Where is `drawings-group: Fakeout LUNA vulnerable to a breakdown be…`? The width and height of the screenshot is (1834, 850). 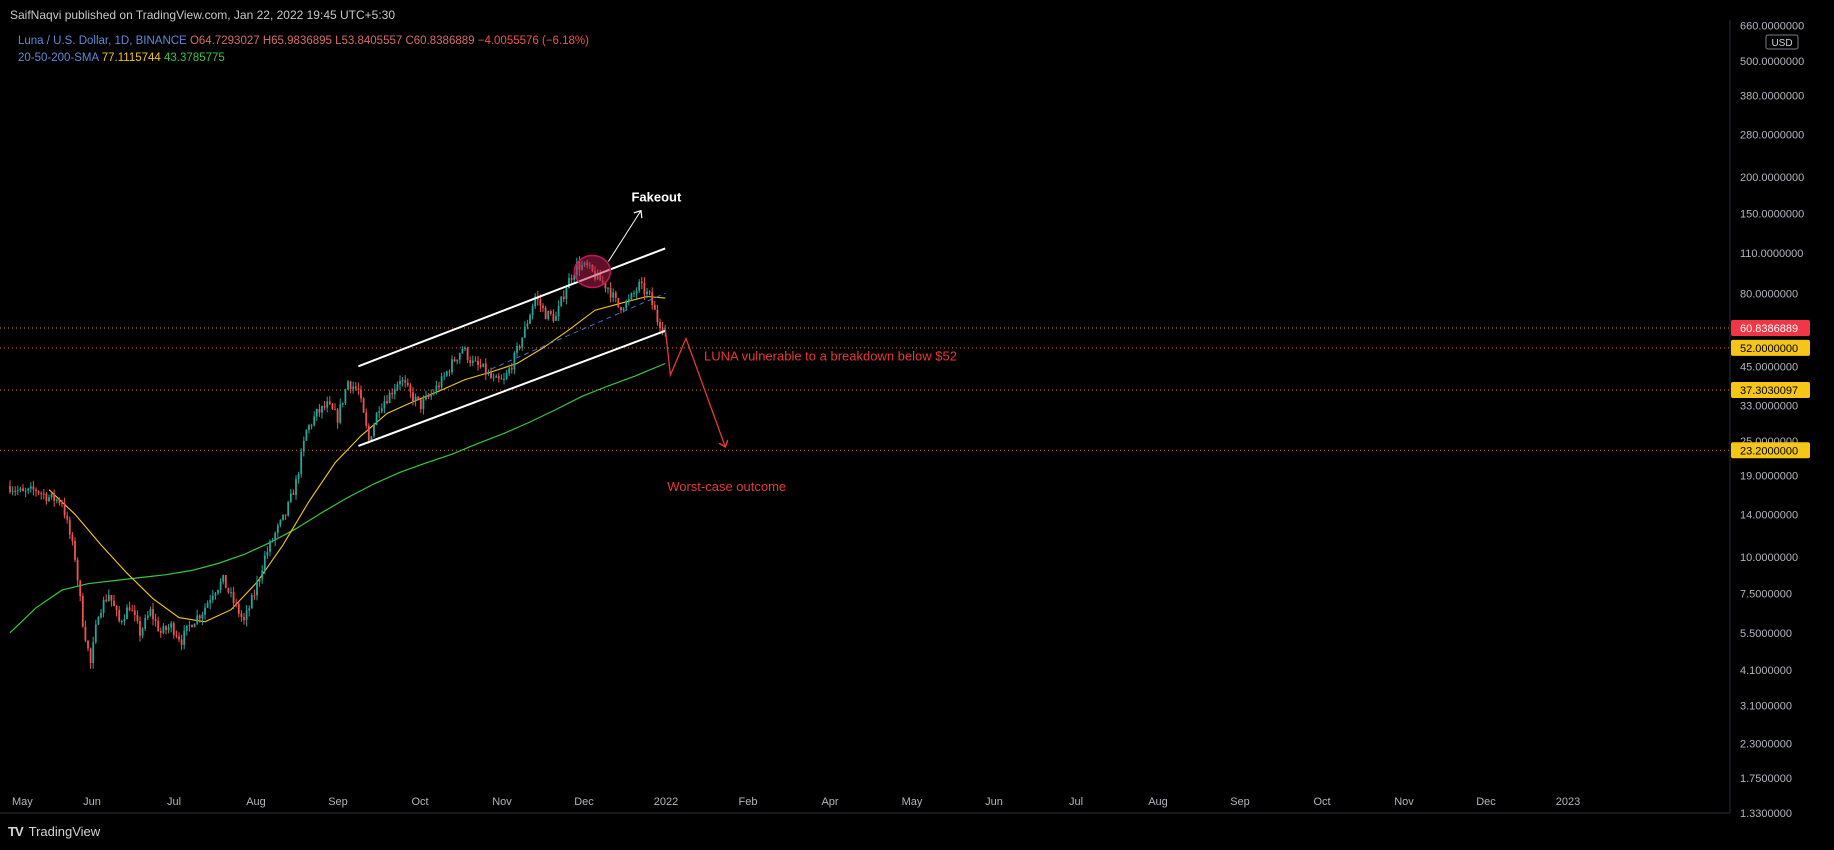 drawings-group: Fakeout LUNA vulnerable to a breakdown be… is located at coordinates (657, 342).